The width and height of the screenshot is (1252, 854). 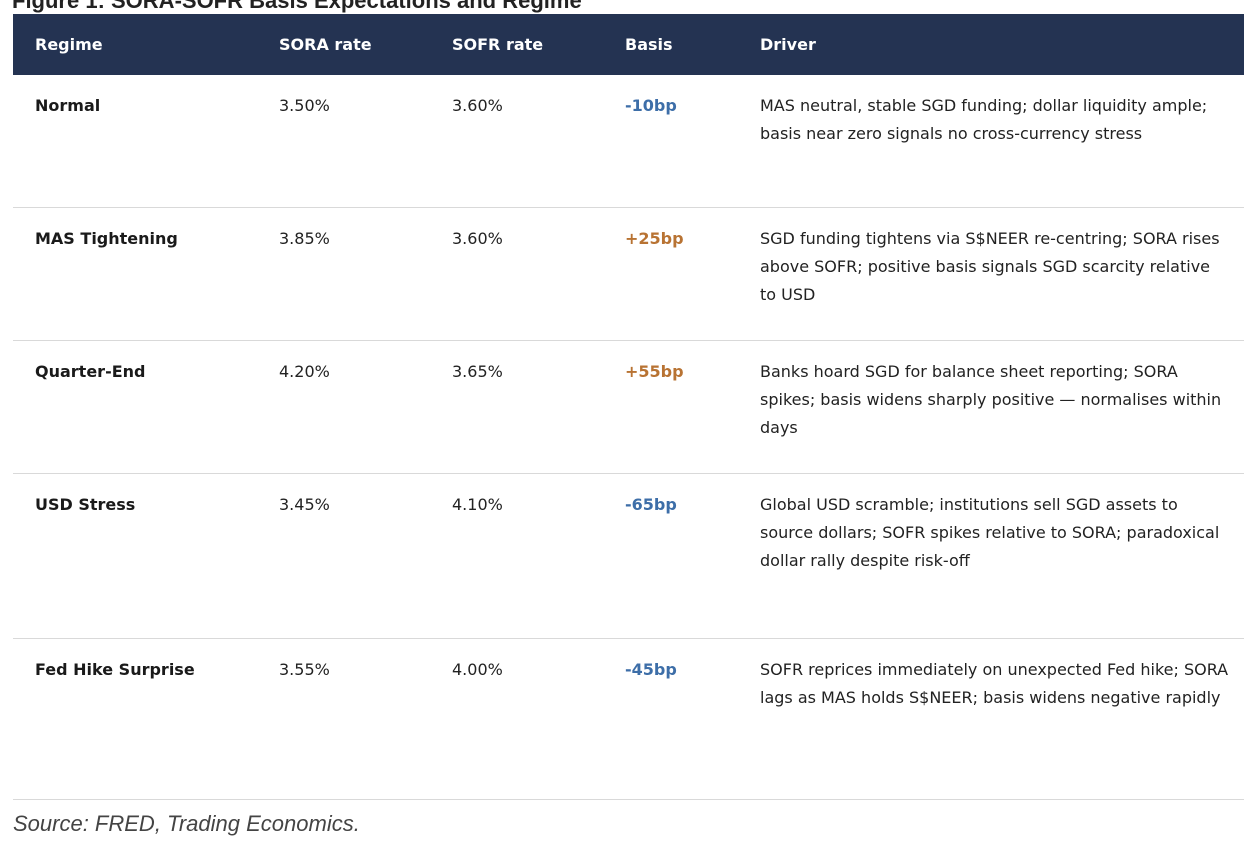 I want to click on sora-rate-cell: 3.45%, so click(x=304, y=504).